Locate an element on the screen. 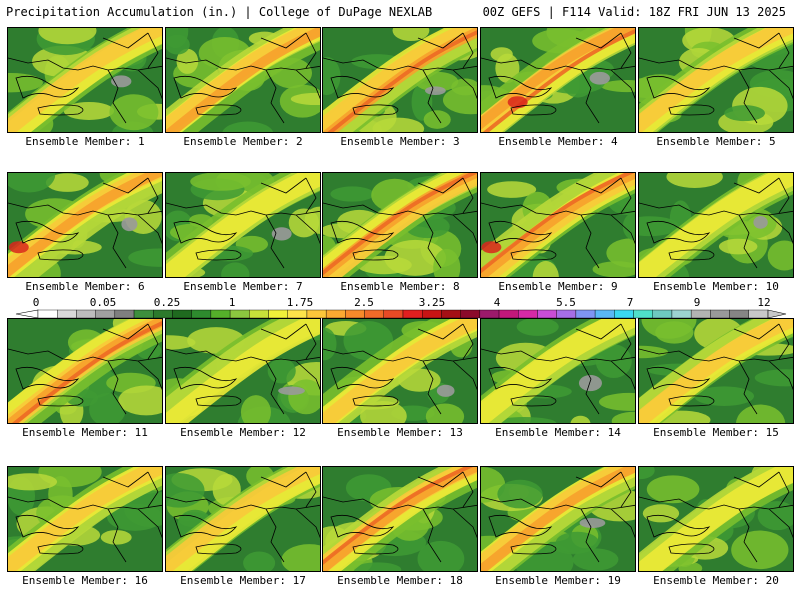 Image resolution: width=800 pixels, height=600 pixels. panel-label: Ensemble Member: 16 is located at coordinates (85, 580).